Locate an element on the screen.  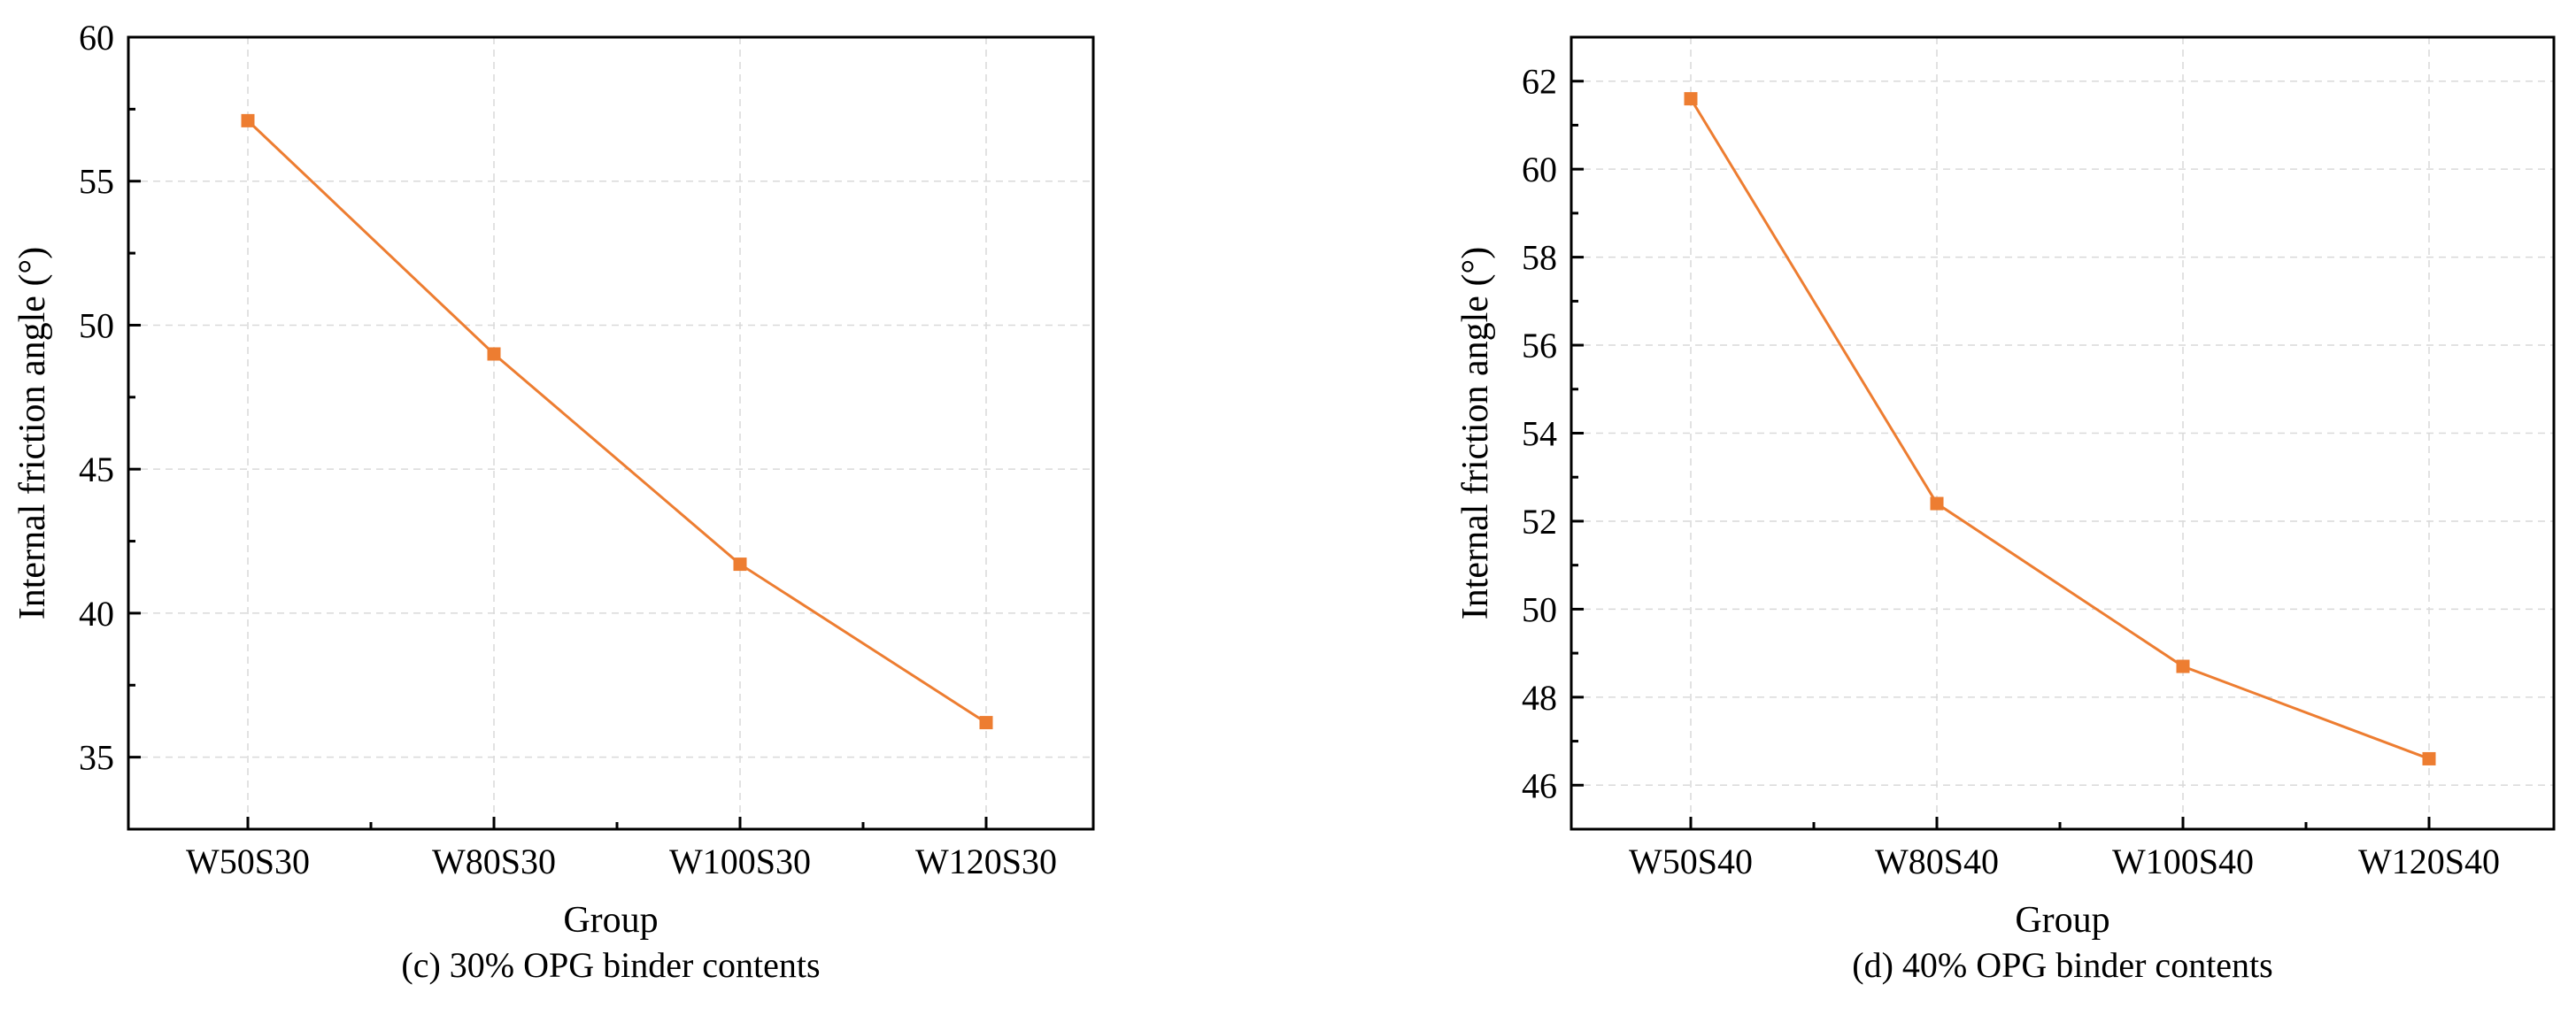
x-tick-label: W80S30 is located at coordinates (494, 861).